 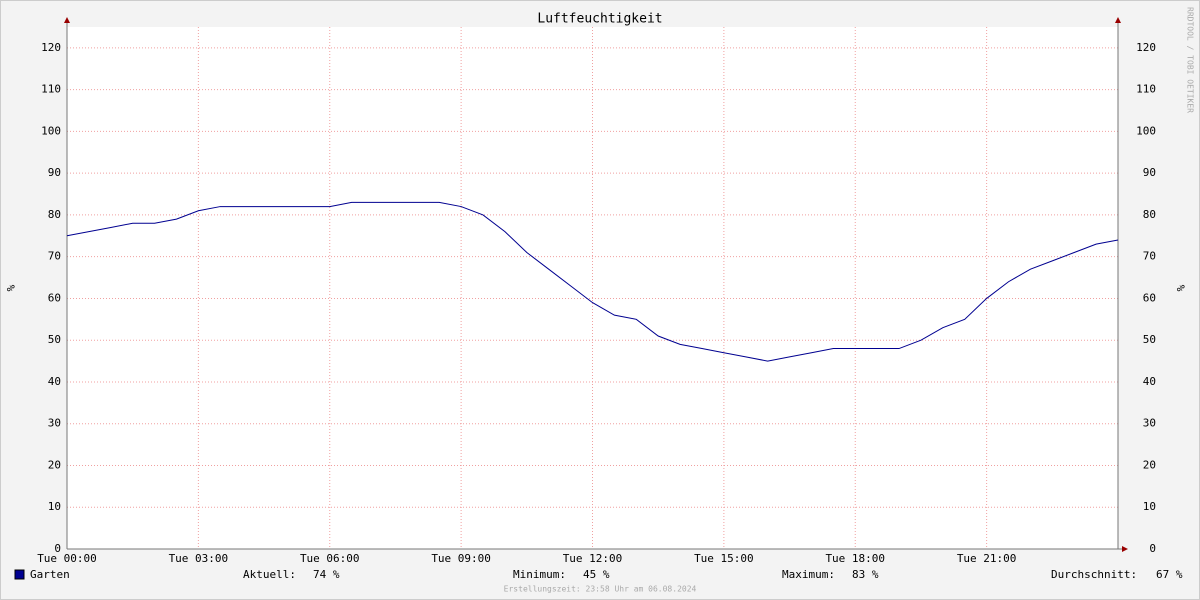 What do you see at coordinates (54, 172) in the screenshot?
I see `y-tick-label: 90` at bounding box center [54, 172].